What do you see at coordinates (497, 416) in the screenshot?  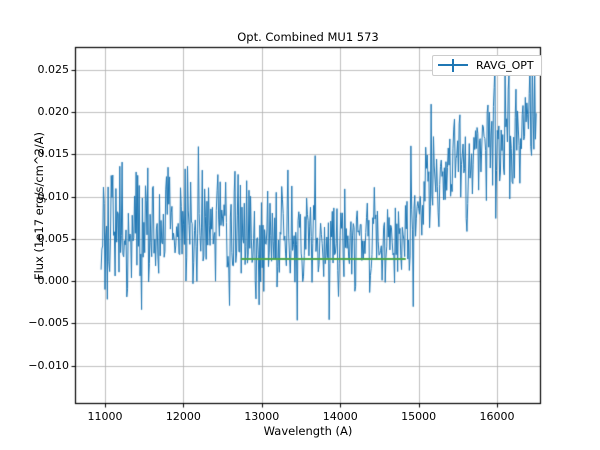 I see `x-tick-label: 16000` at bounding box center [497, 416].